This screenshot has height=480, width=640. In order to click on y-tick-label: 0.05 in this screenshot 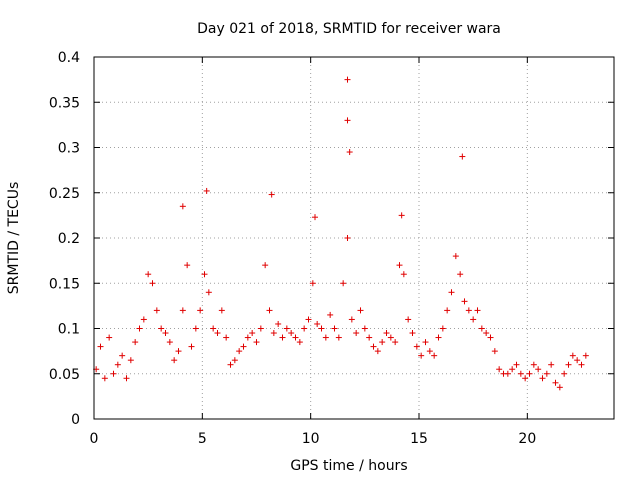, I will do `click(64, 375)`.